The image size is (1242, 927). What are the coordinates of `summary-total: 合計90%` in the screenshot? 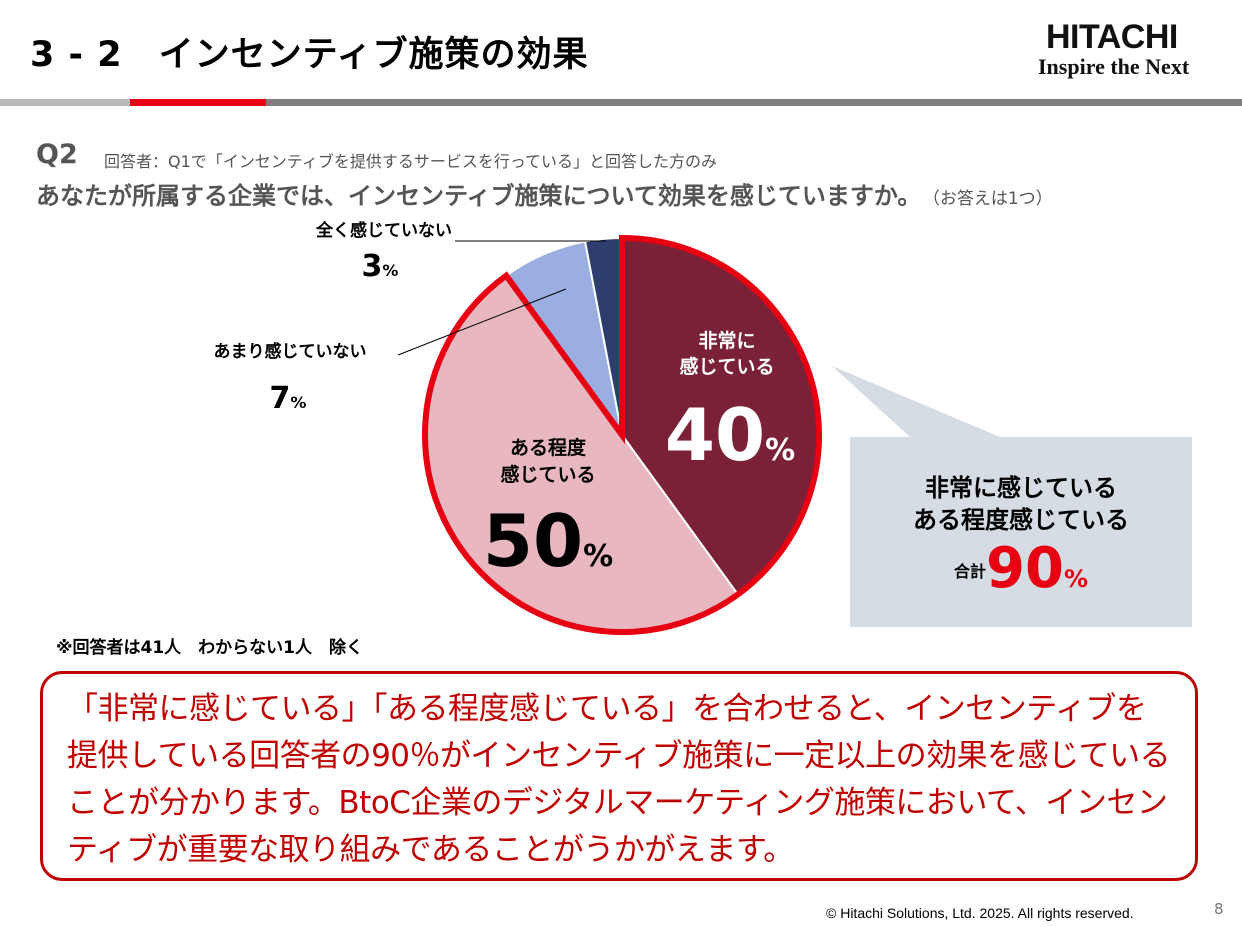 It's located at (1021, 568).